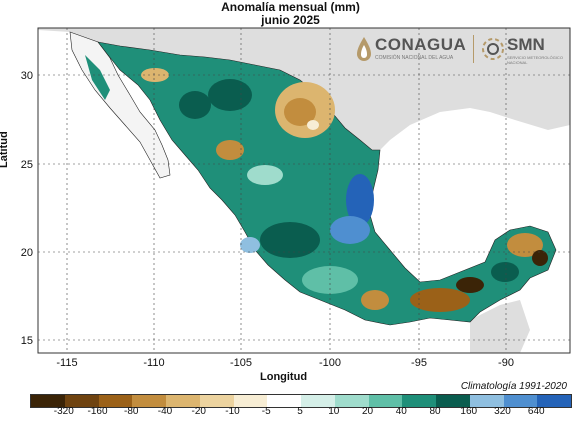 The width and height of the screenshot is (581, 426). Describe the element at coordinates (290, 20) in the screenshot. I see `map-subtitle: junio 2025` at that location.